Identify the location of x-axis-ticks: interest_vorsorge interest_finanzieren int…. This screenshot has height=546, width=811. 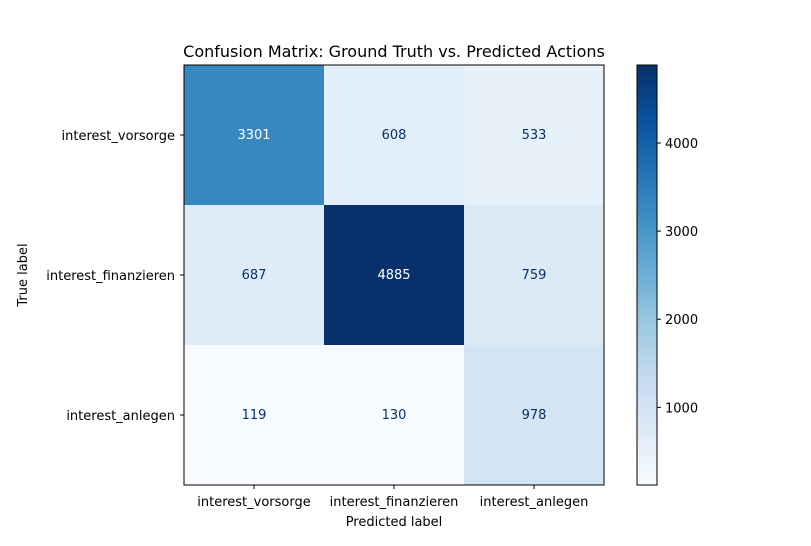
(392, 497).